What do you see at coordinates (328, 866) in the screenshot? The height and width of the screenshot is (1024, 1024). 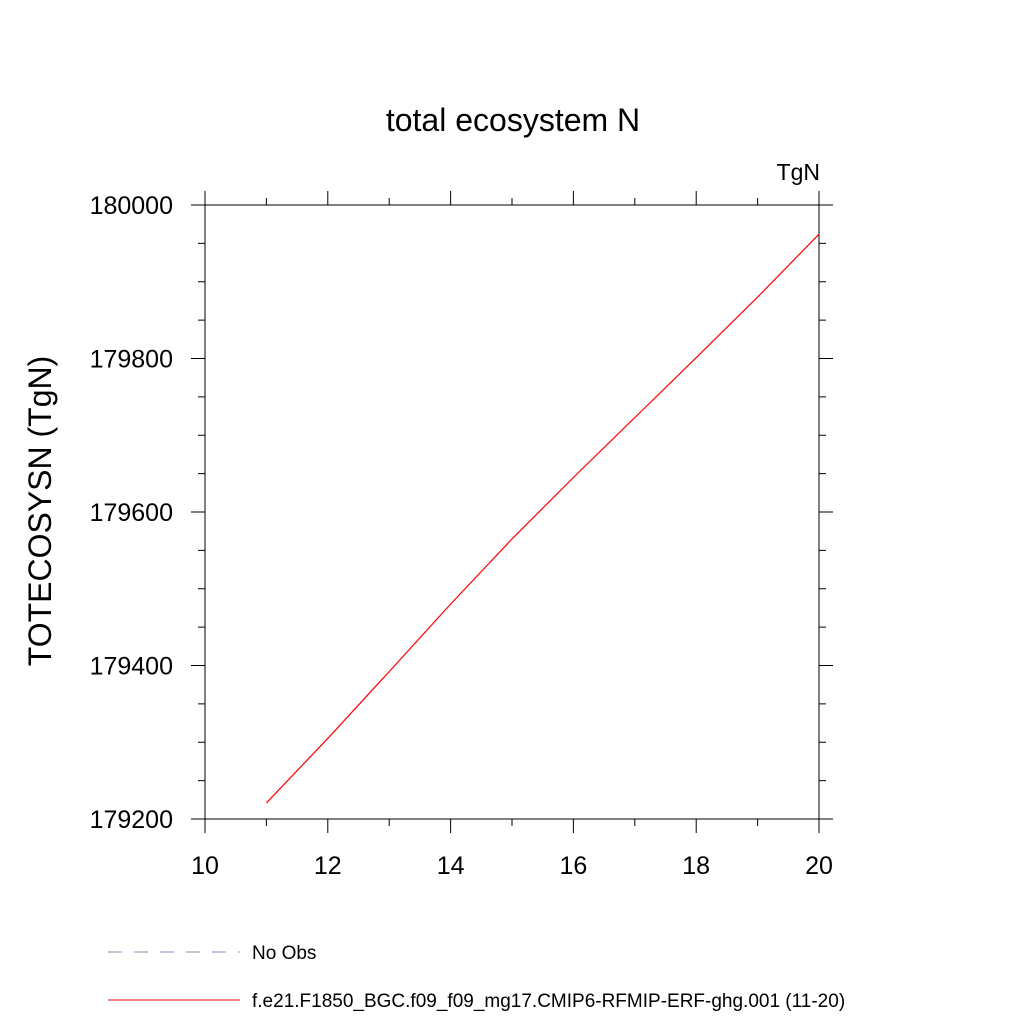 I see `x-tick-label: 12` at bounding box center [328, 866].